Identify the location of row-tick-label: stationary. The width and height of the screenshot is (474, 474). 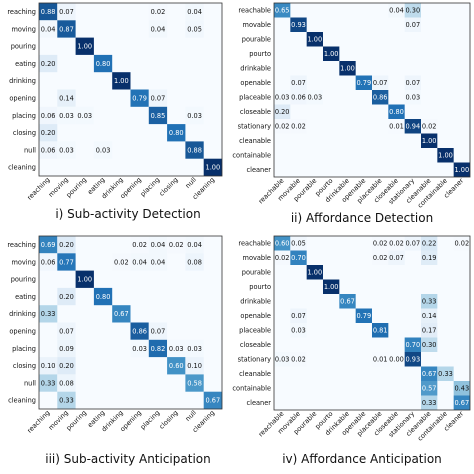
(254, 360).